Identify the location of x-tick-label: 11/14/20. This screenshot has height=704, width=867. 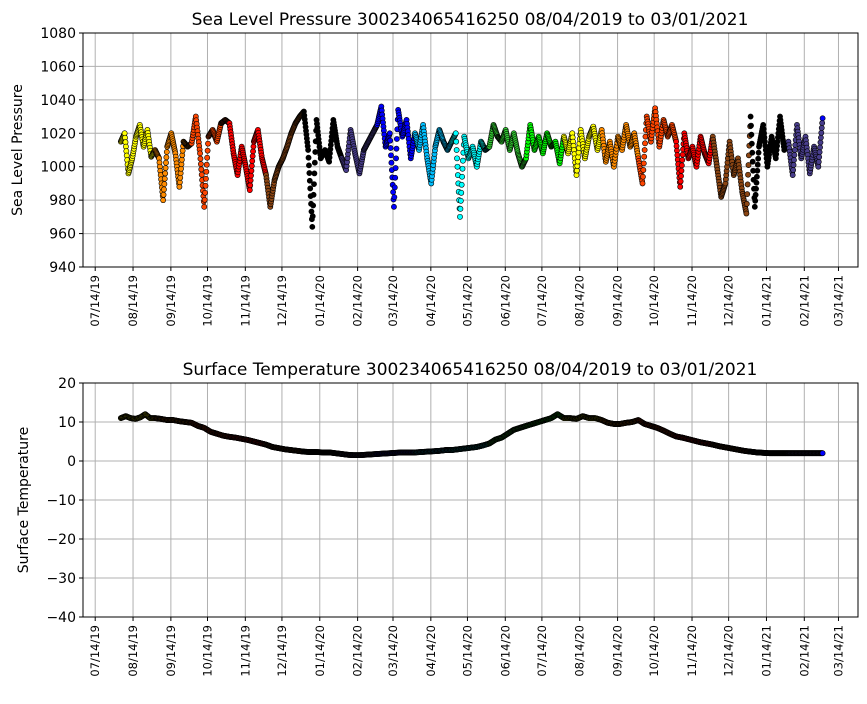
(692, 651).